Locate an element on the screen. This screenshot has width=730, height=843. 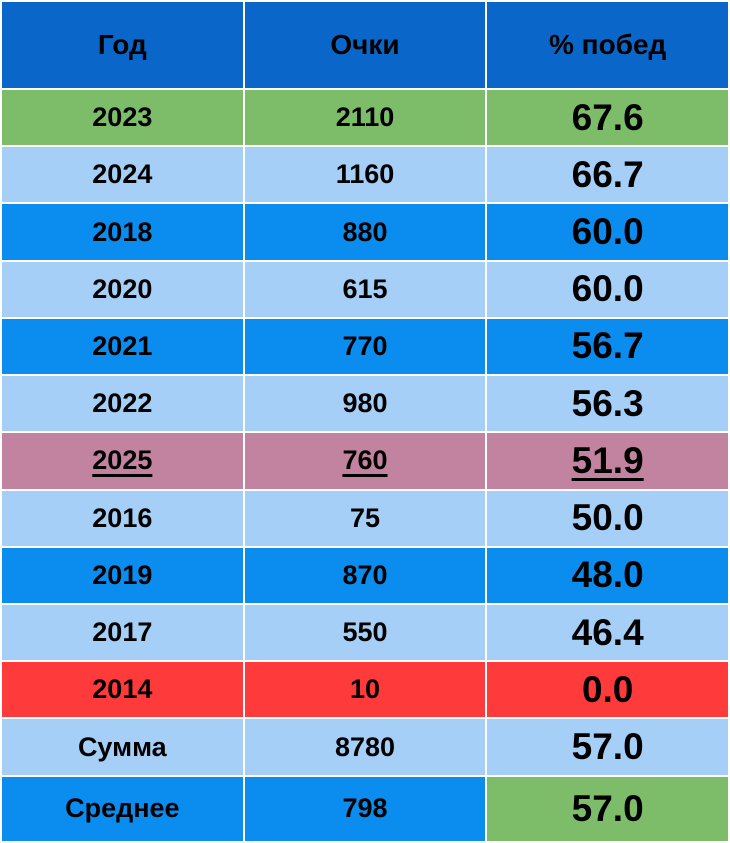
table-row: Среднее 798 57.0 is located at coordinates (365, 808).